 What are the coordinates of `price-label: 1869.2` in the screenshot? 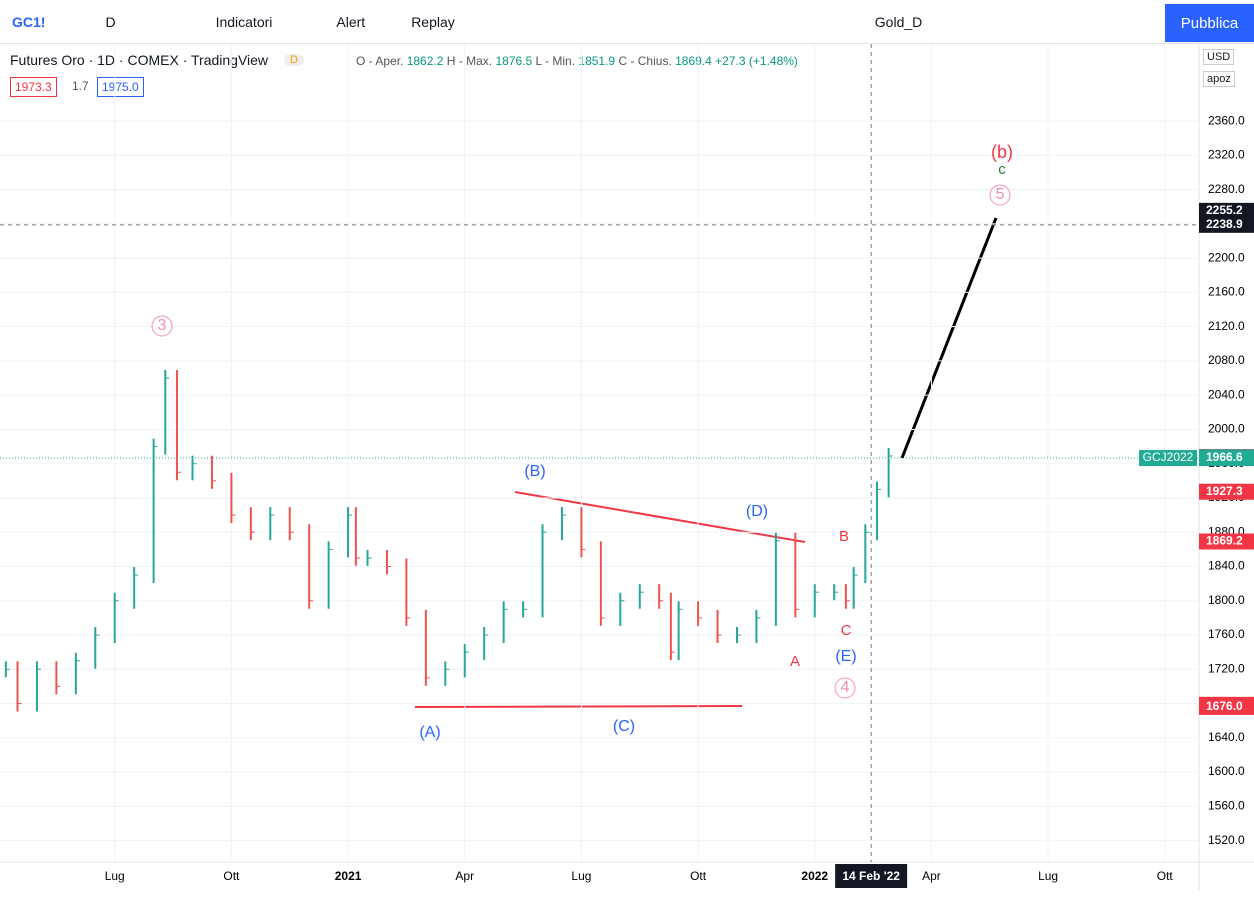 It's located at (1224, 541).